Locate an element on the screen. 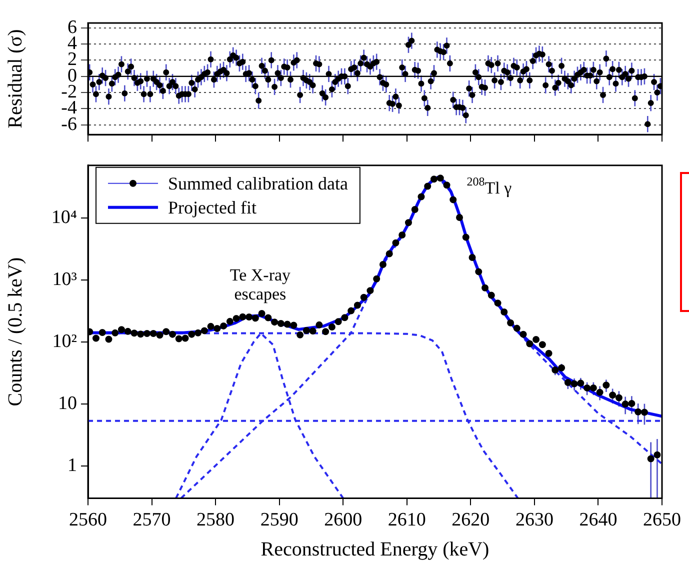 This screenshot has width=689, height=566. x-tick-label: 2580 is located at coordinates (215, 520).